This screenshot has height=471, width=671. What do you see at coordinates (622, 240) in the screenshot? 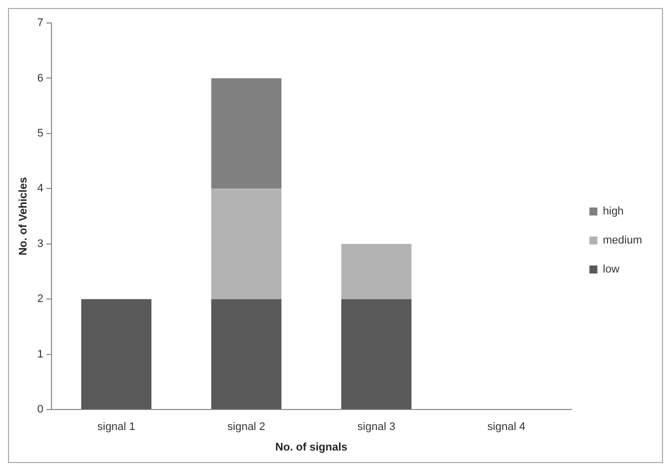
I see `legend-label: medium` at bounding box center [622, 240].